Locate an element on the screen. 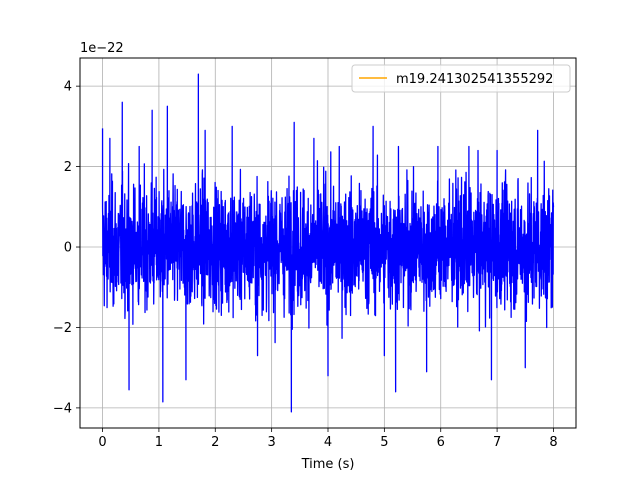 The width and height of the screenshot is (640, 480). x-tick-label: 7 is located at coordinates (497, 442).